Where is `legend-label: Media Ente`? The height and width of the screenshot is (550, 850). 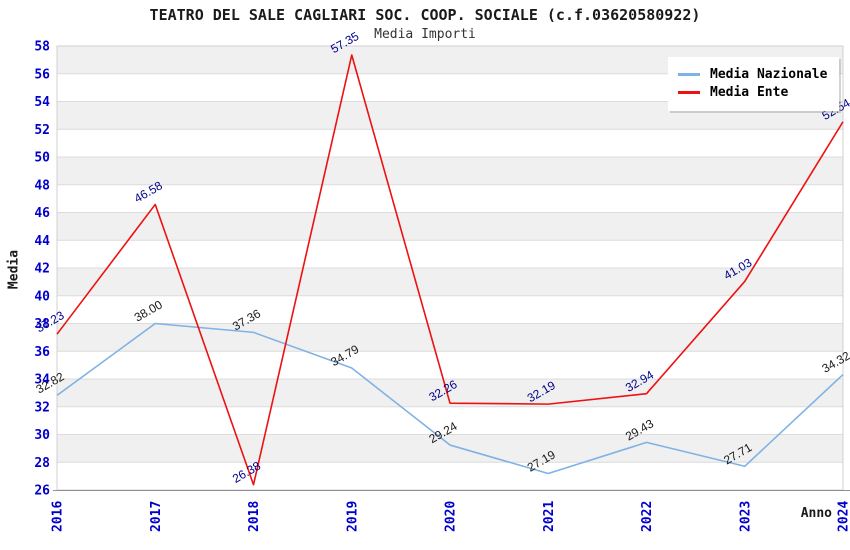
legend-label: Media Ente is located at coordinates (749, 92).